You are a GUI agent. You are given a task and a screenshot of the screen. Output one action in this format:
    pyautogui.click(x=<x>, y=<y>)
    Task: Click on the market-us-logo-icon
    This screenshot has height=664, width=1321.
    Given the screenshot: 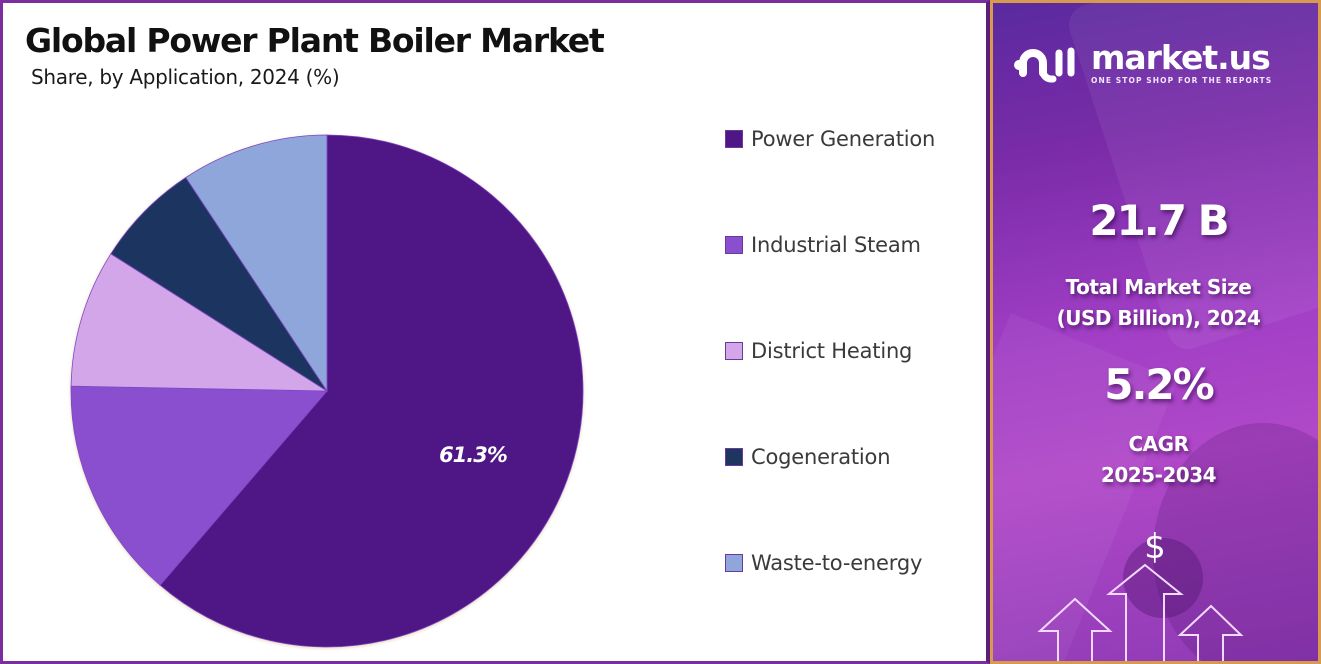 What is the action you would take?
    pyautogui.click(x=1044, y=65)
    